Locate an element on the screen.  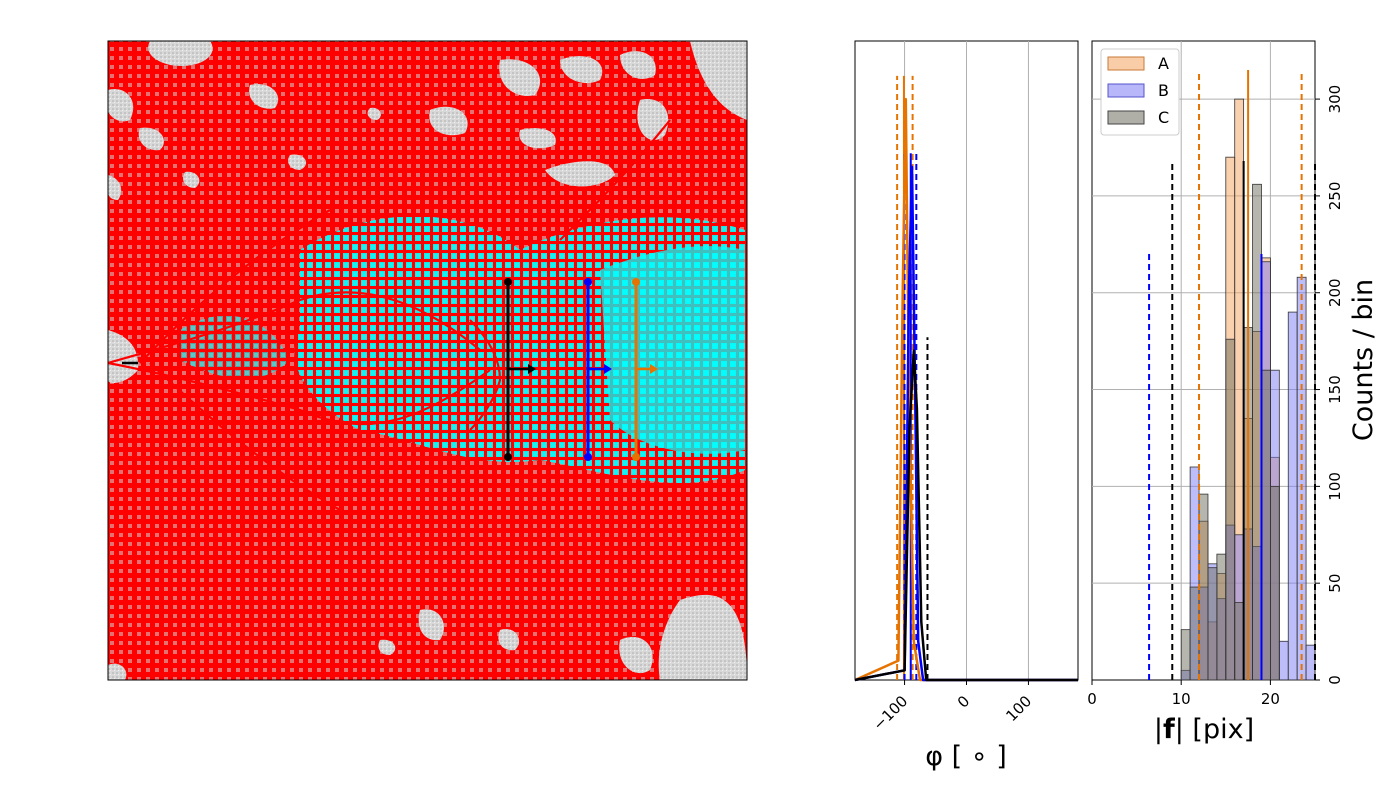
phi-distribution-panel: −100 0 100 φ [ ∘ ] is located at coordinates (966, 406).